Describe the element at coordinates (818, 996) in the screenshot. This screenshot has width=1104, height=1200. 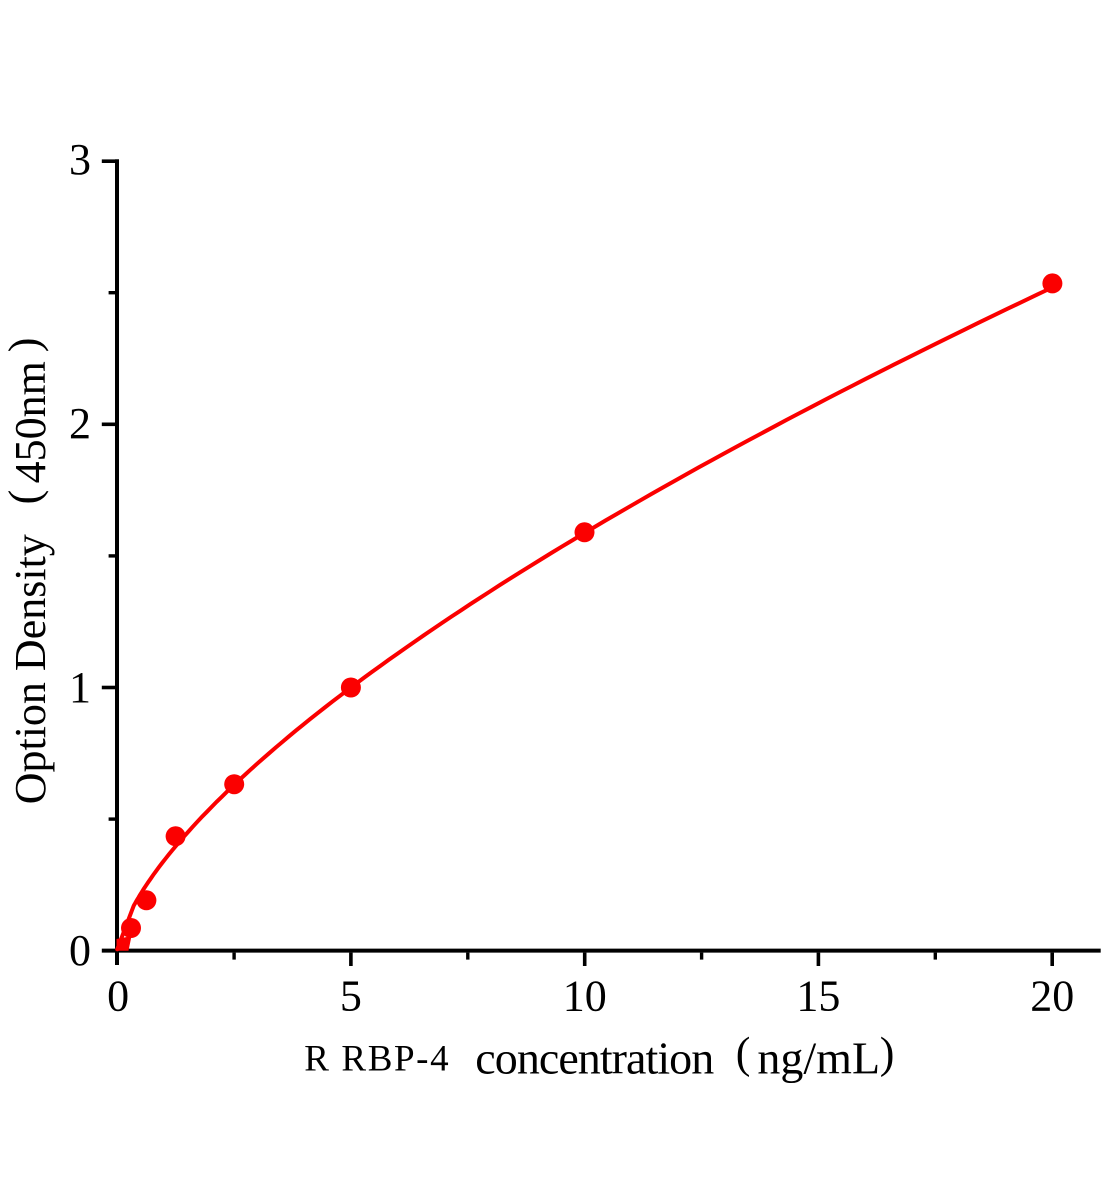
I see `svg-text: 15` at that location.